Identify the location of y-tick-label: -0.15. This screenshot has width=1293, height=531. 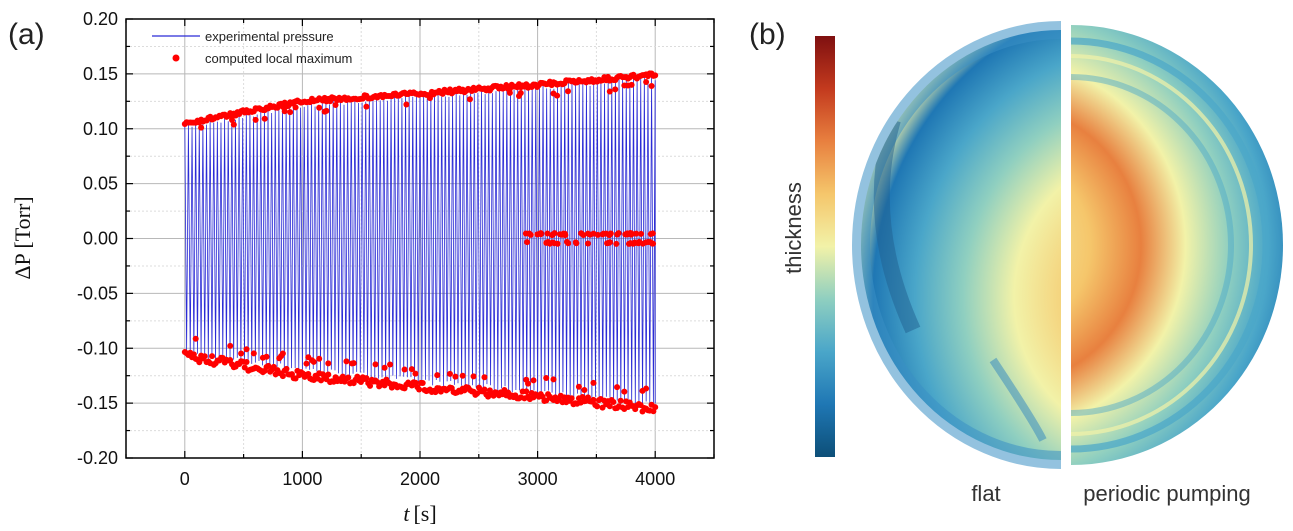
(97, 403).